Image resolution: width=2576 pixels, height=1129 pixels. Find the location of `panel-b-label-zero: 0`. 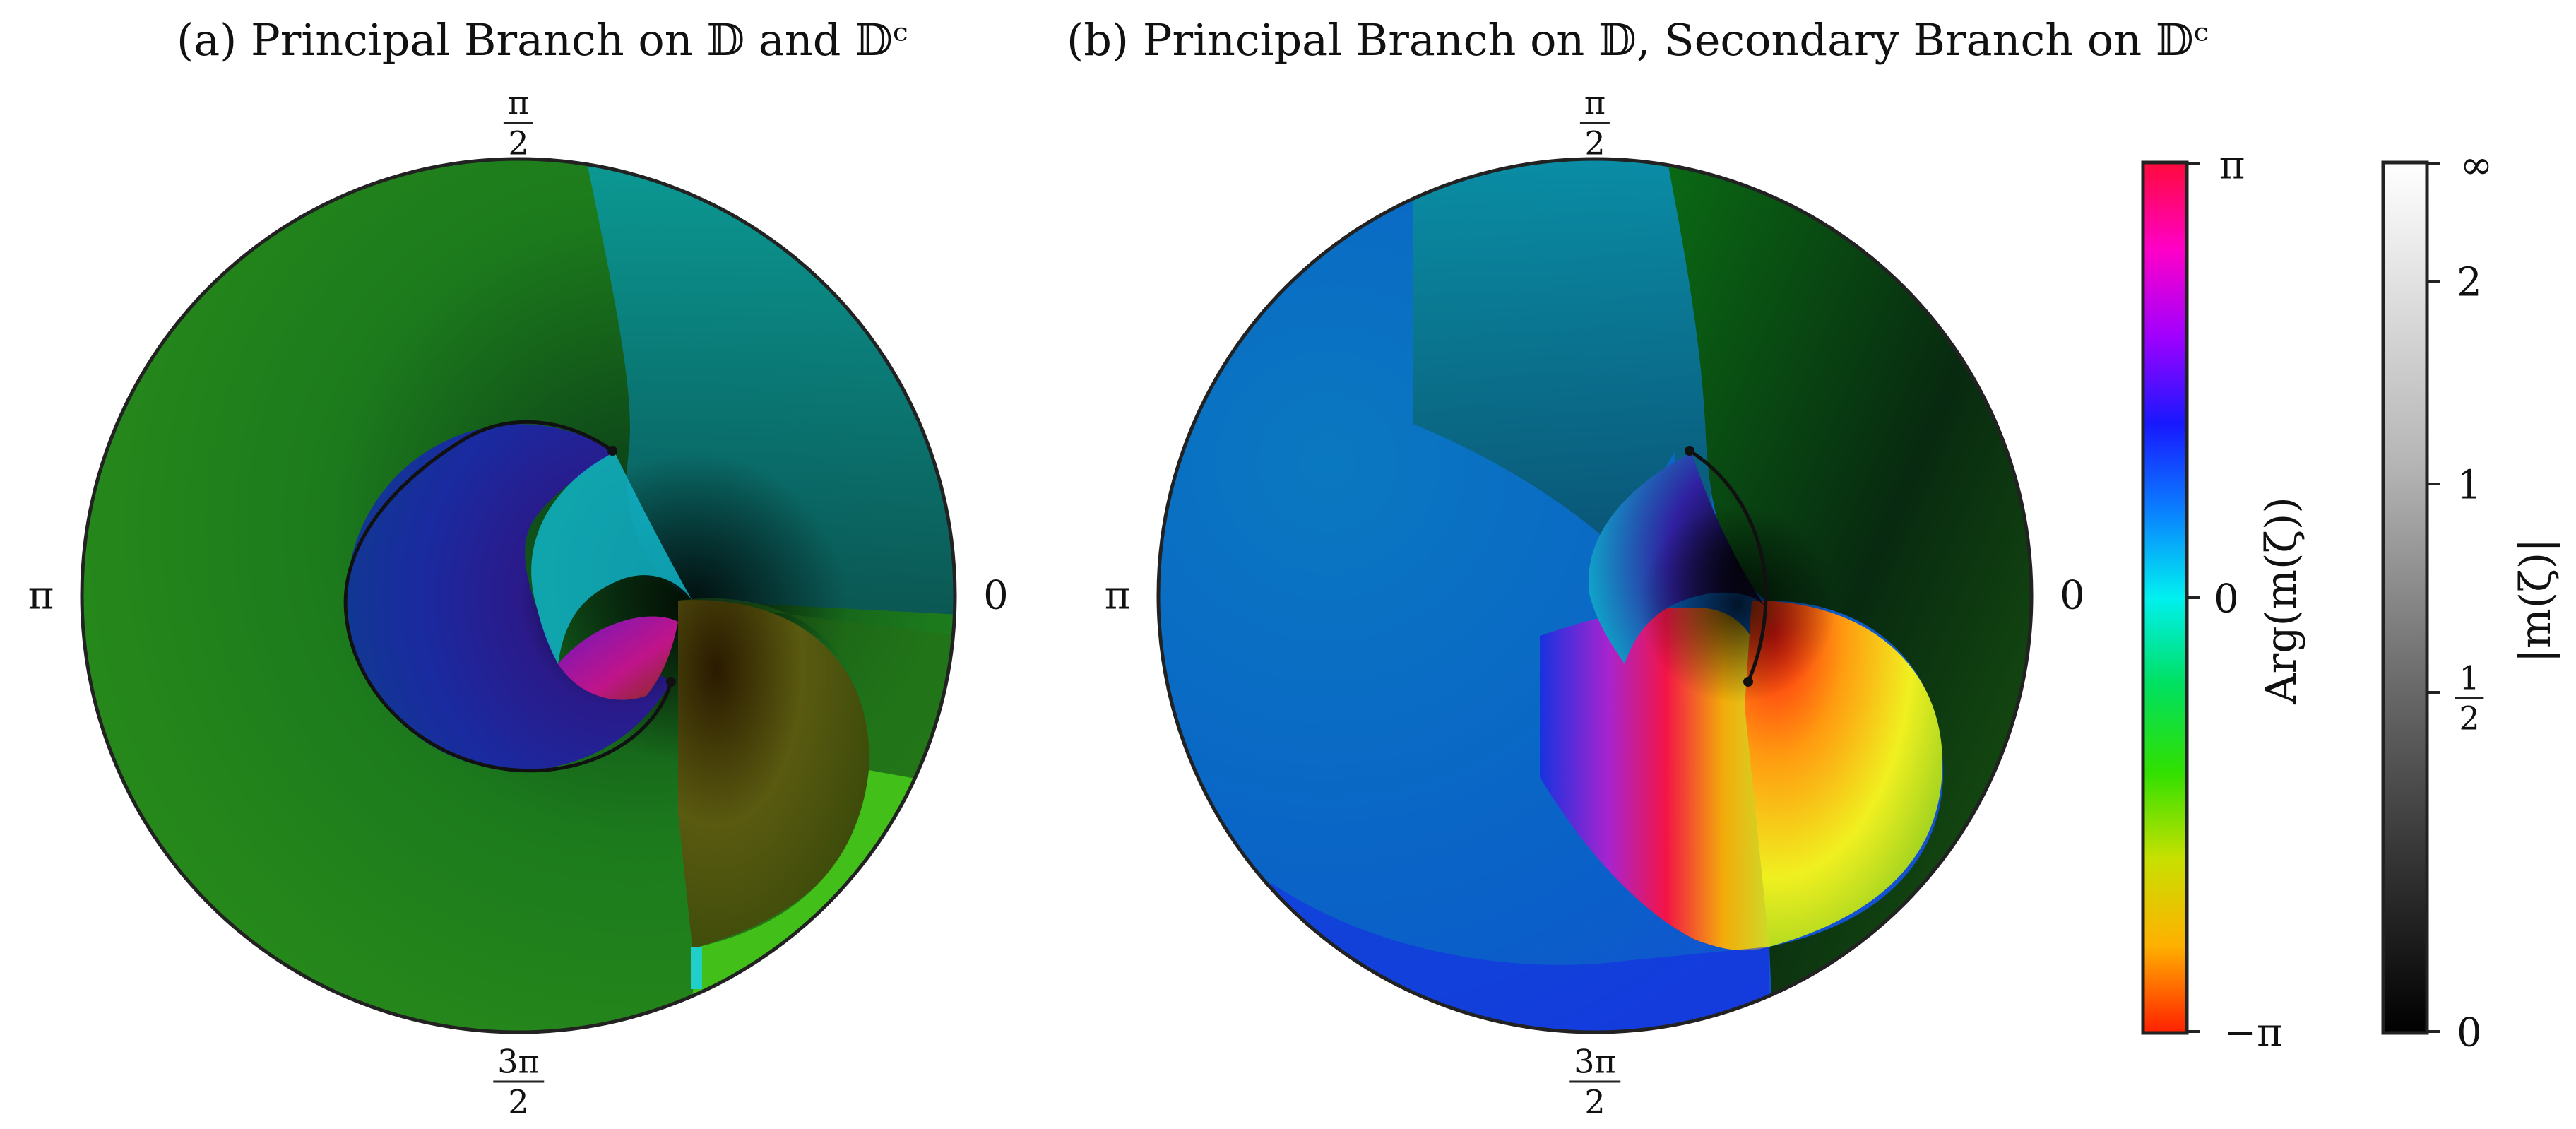

panel-b-label-zero: 0 is located at coordinates (2072, 595).